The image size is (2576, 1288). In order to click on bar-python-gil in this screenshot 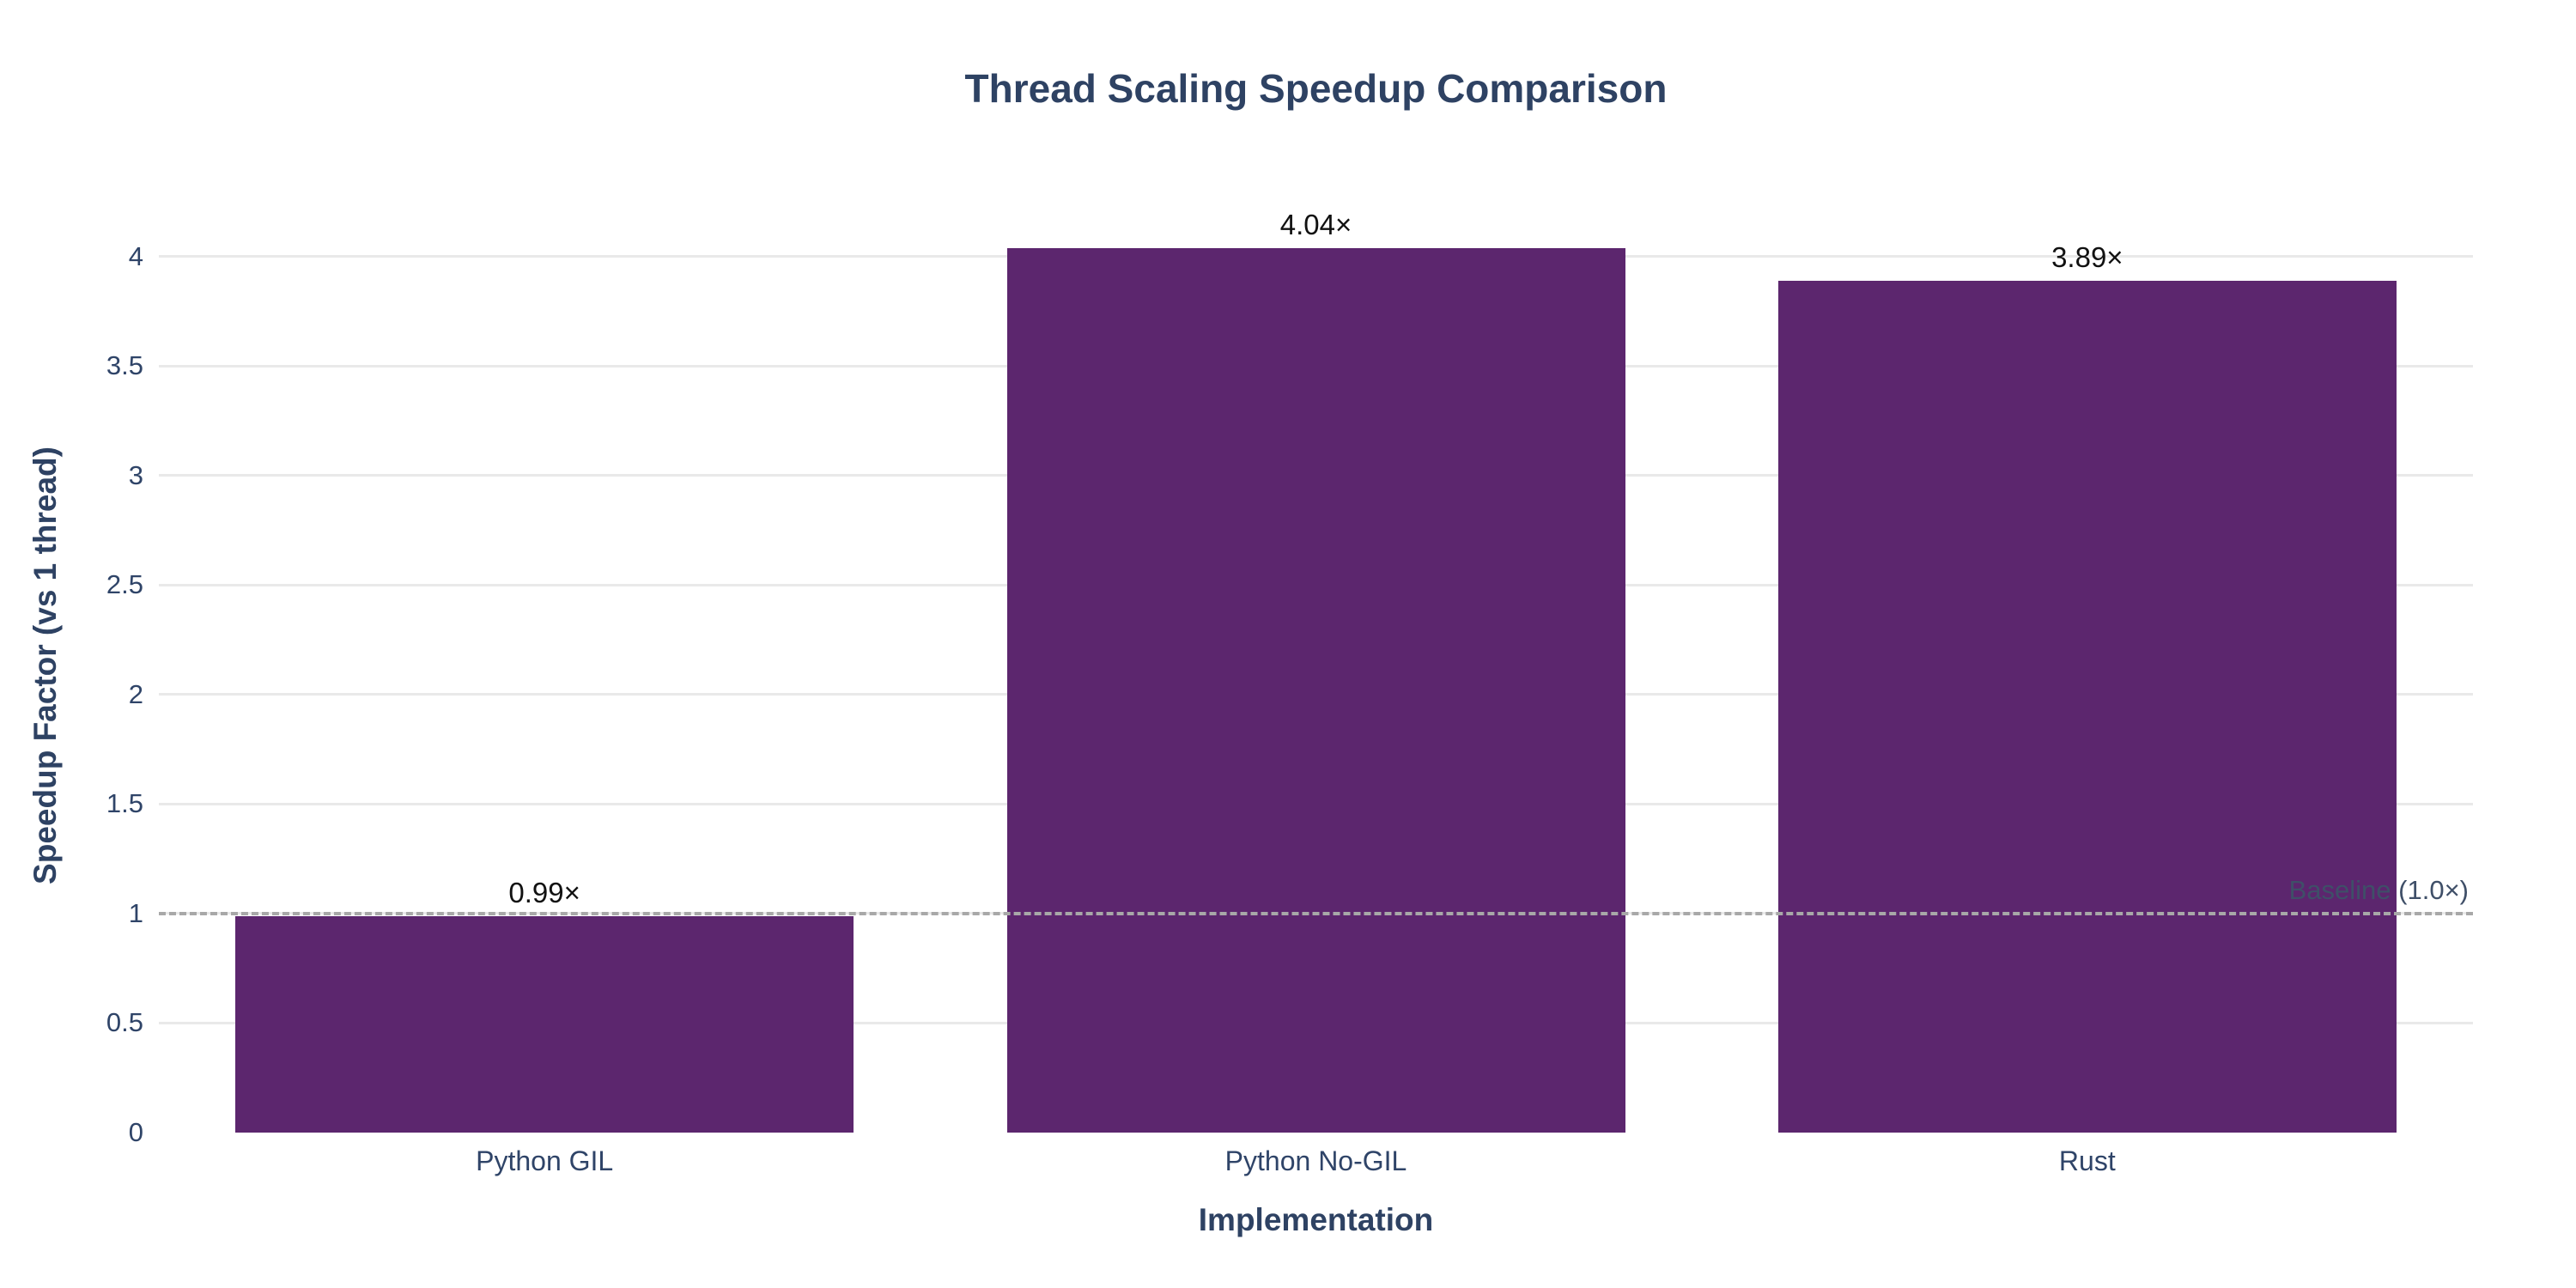, I will do `click(544, 1024)`.